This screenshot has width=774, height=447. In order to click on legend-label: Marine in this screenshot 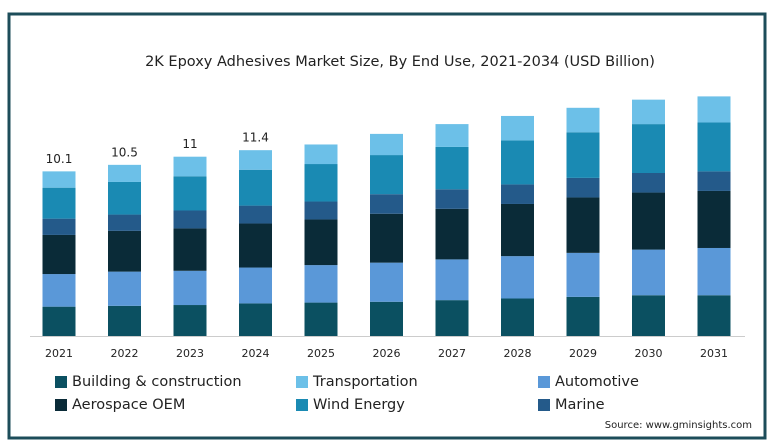, I will do `click(580, 405)`.